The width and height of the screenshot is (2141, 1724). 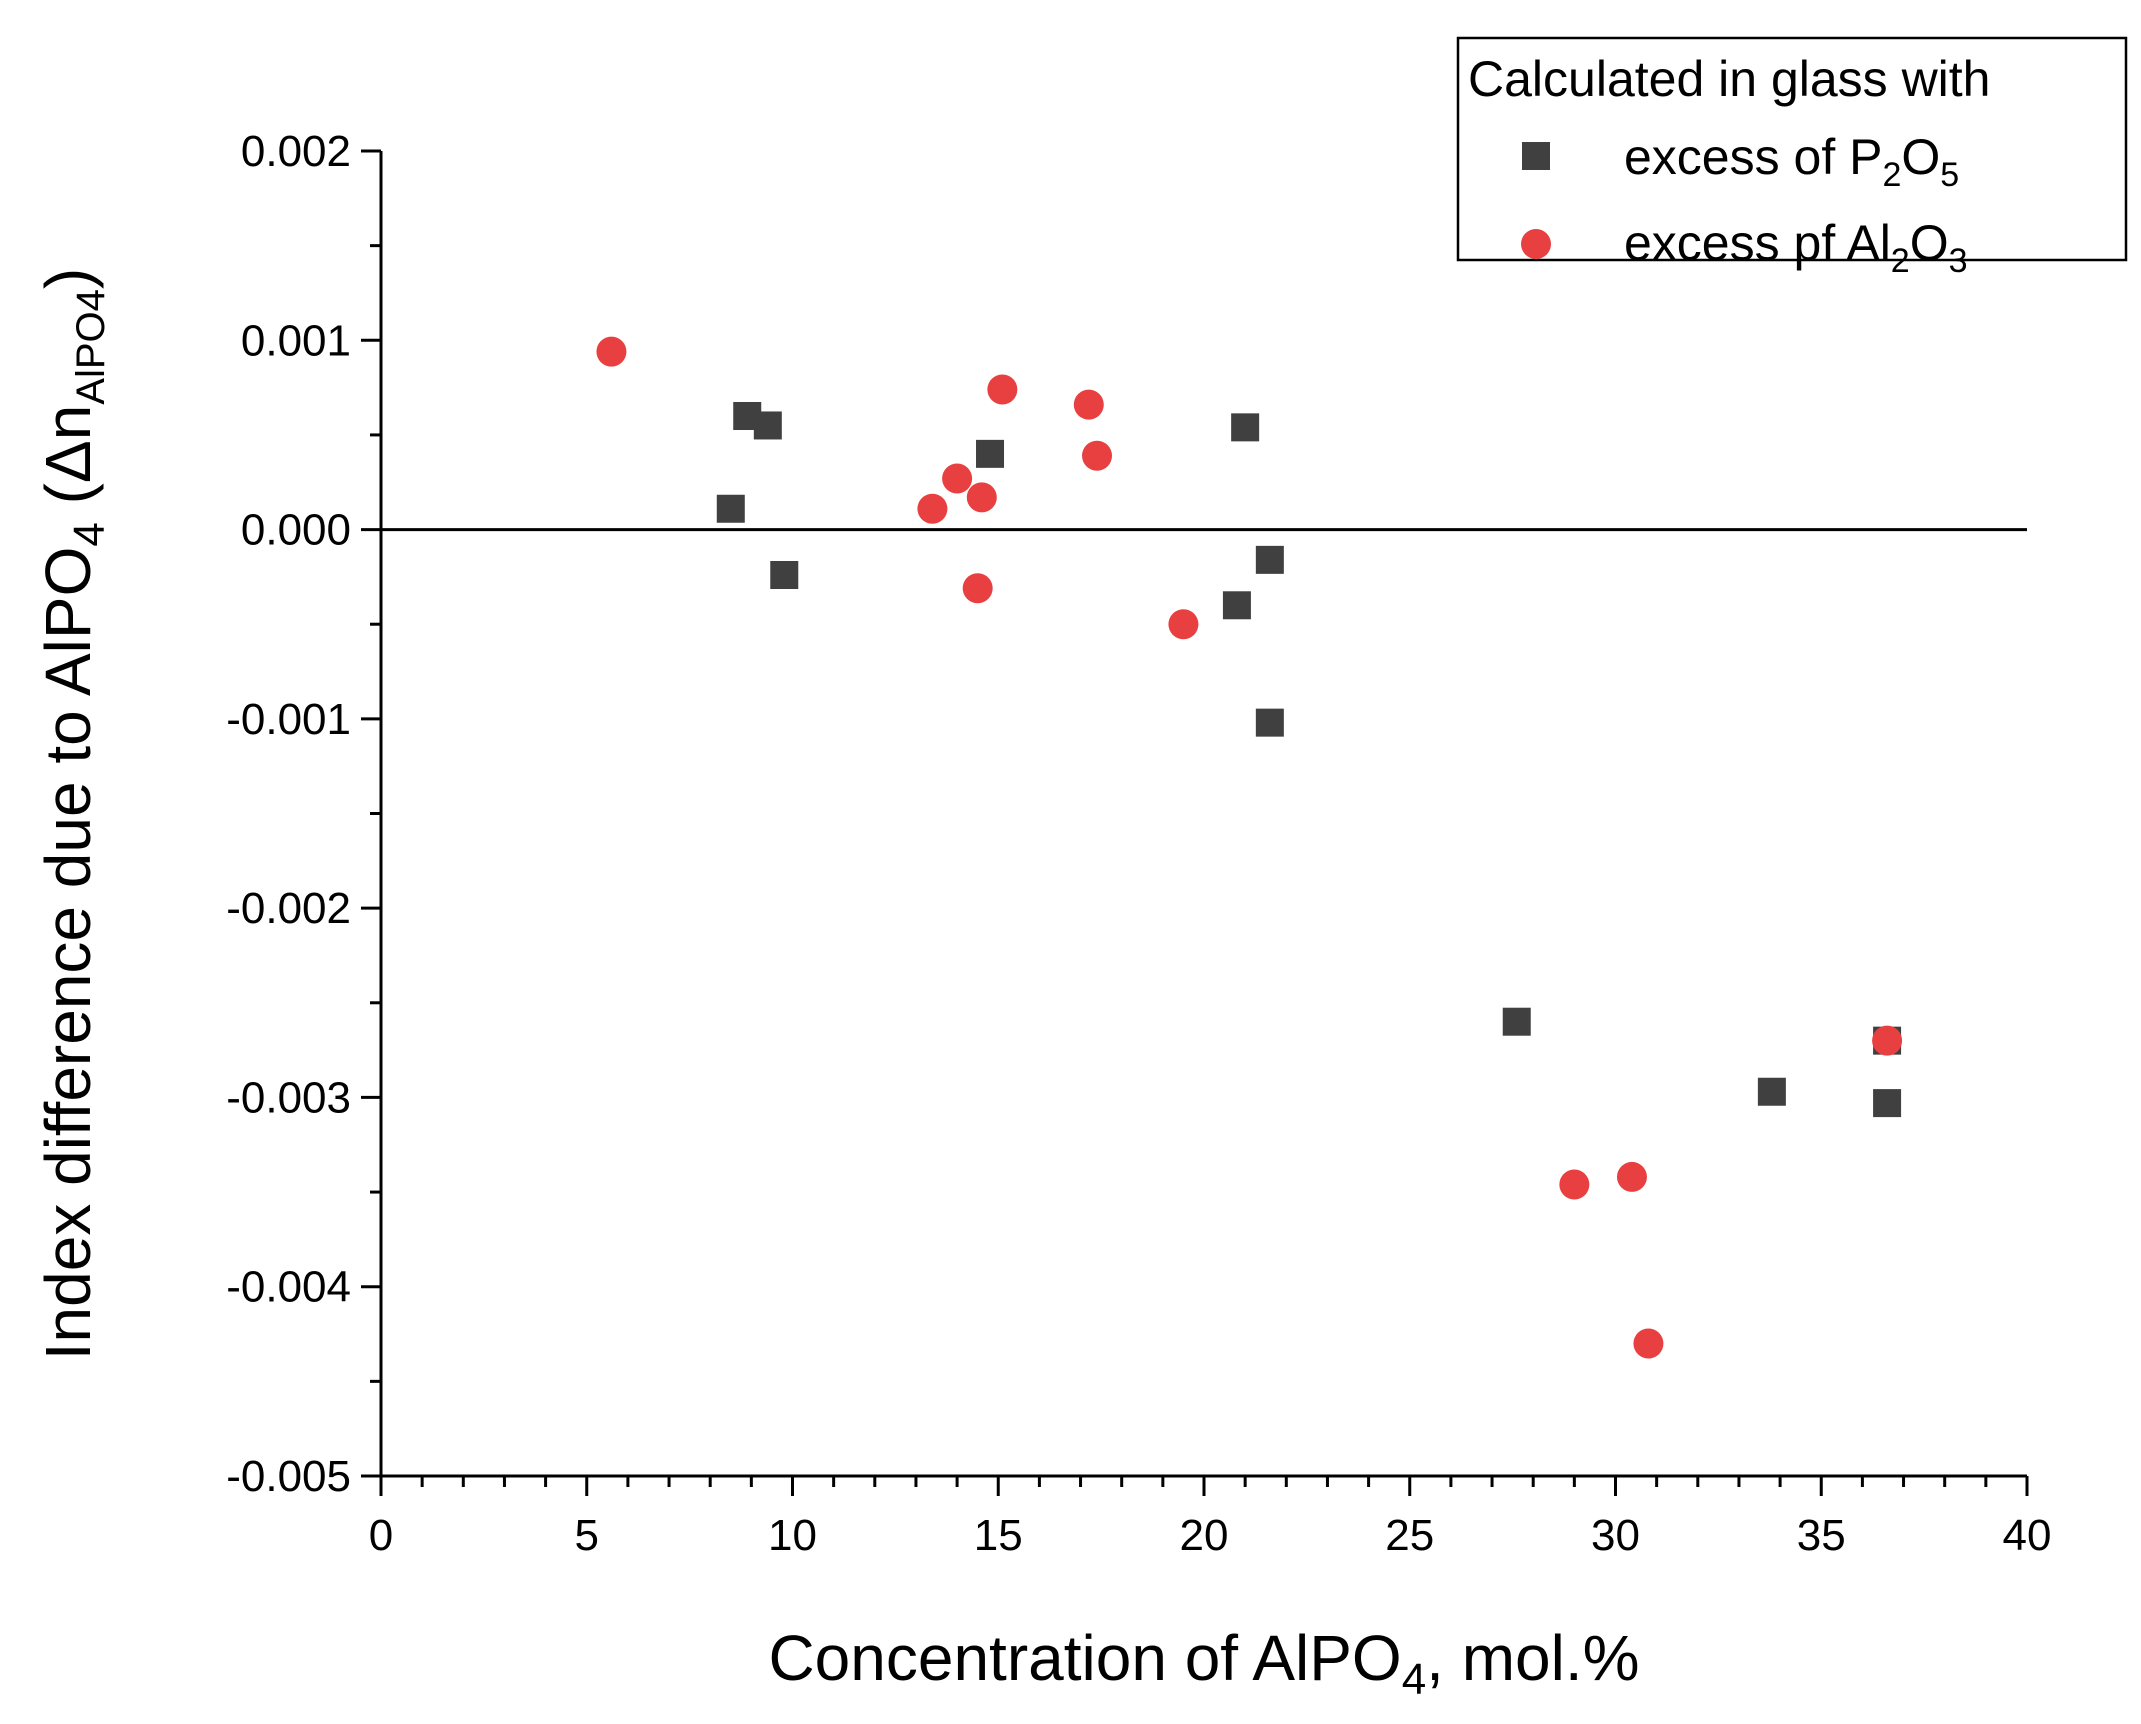 I want to click on y-tick-label: -0.002, so click(x=288, y=908).